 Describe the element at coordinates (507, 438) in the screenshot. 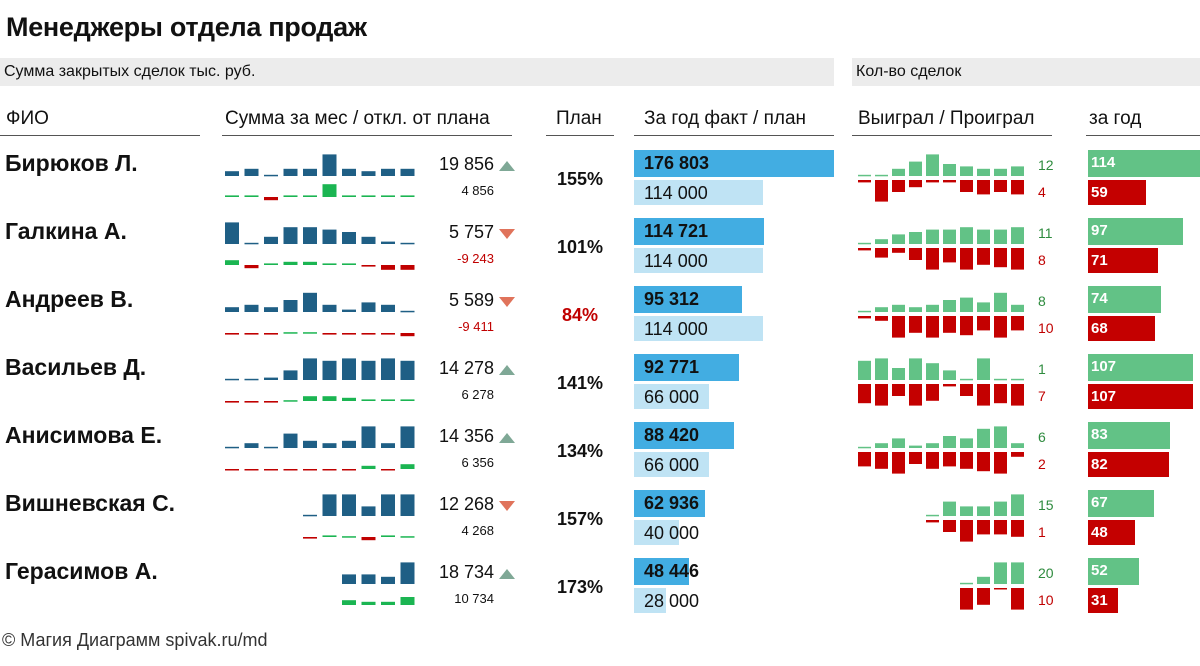

I see `trend-up-icon` at that location.